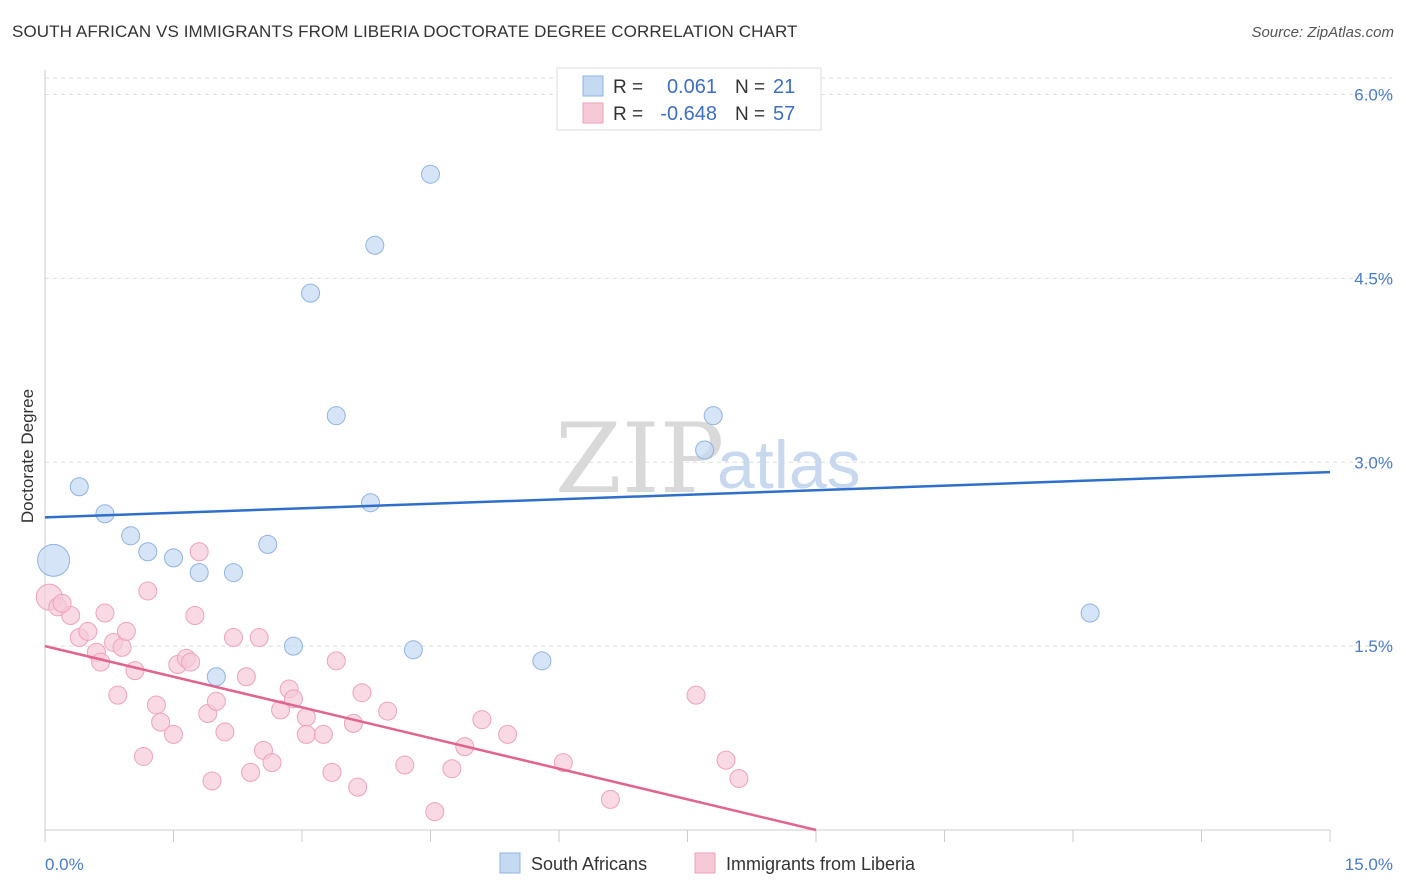 Image resolution: width=1406 pixels, height=892 pixels. What do you see at coordinates (750, 114) in the screenshot?
I see `legend-n-label-1: N =` at bounding box center [750, 114].